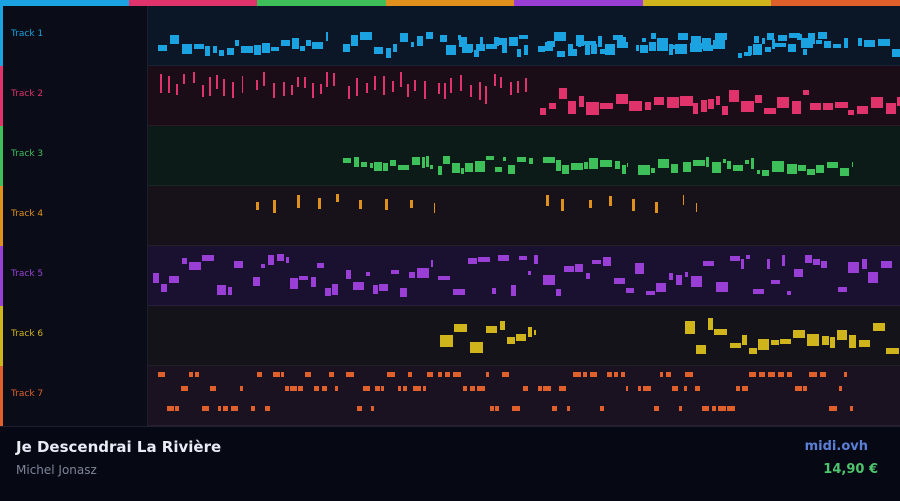  I want to click on price-label: 14,90 €, so click(850, 469).